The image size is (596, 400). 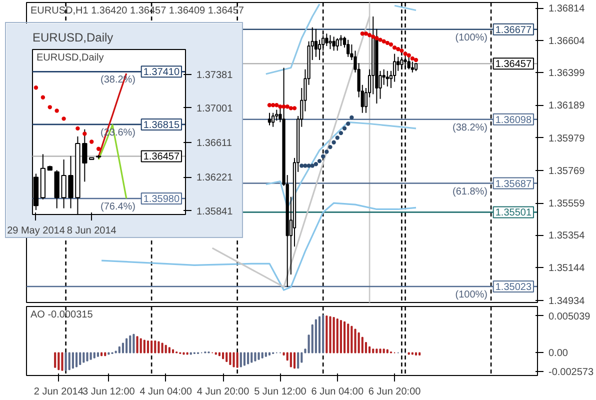 I want to click on y-tick-label: 1.35841, so click(x=215, y=212).